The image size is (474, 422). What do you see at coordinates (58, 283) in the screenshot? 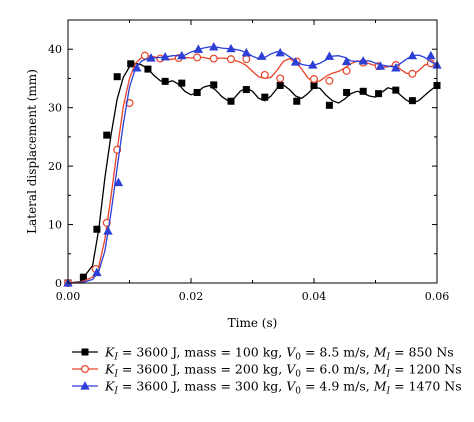
I see `y-tick-label: 0` at bounding box center [58, 283].